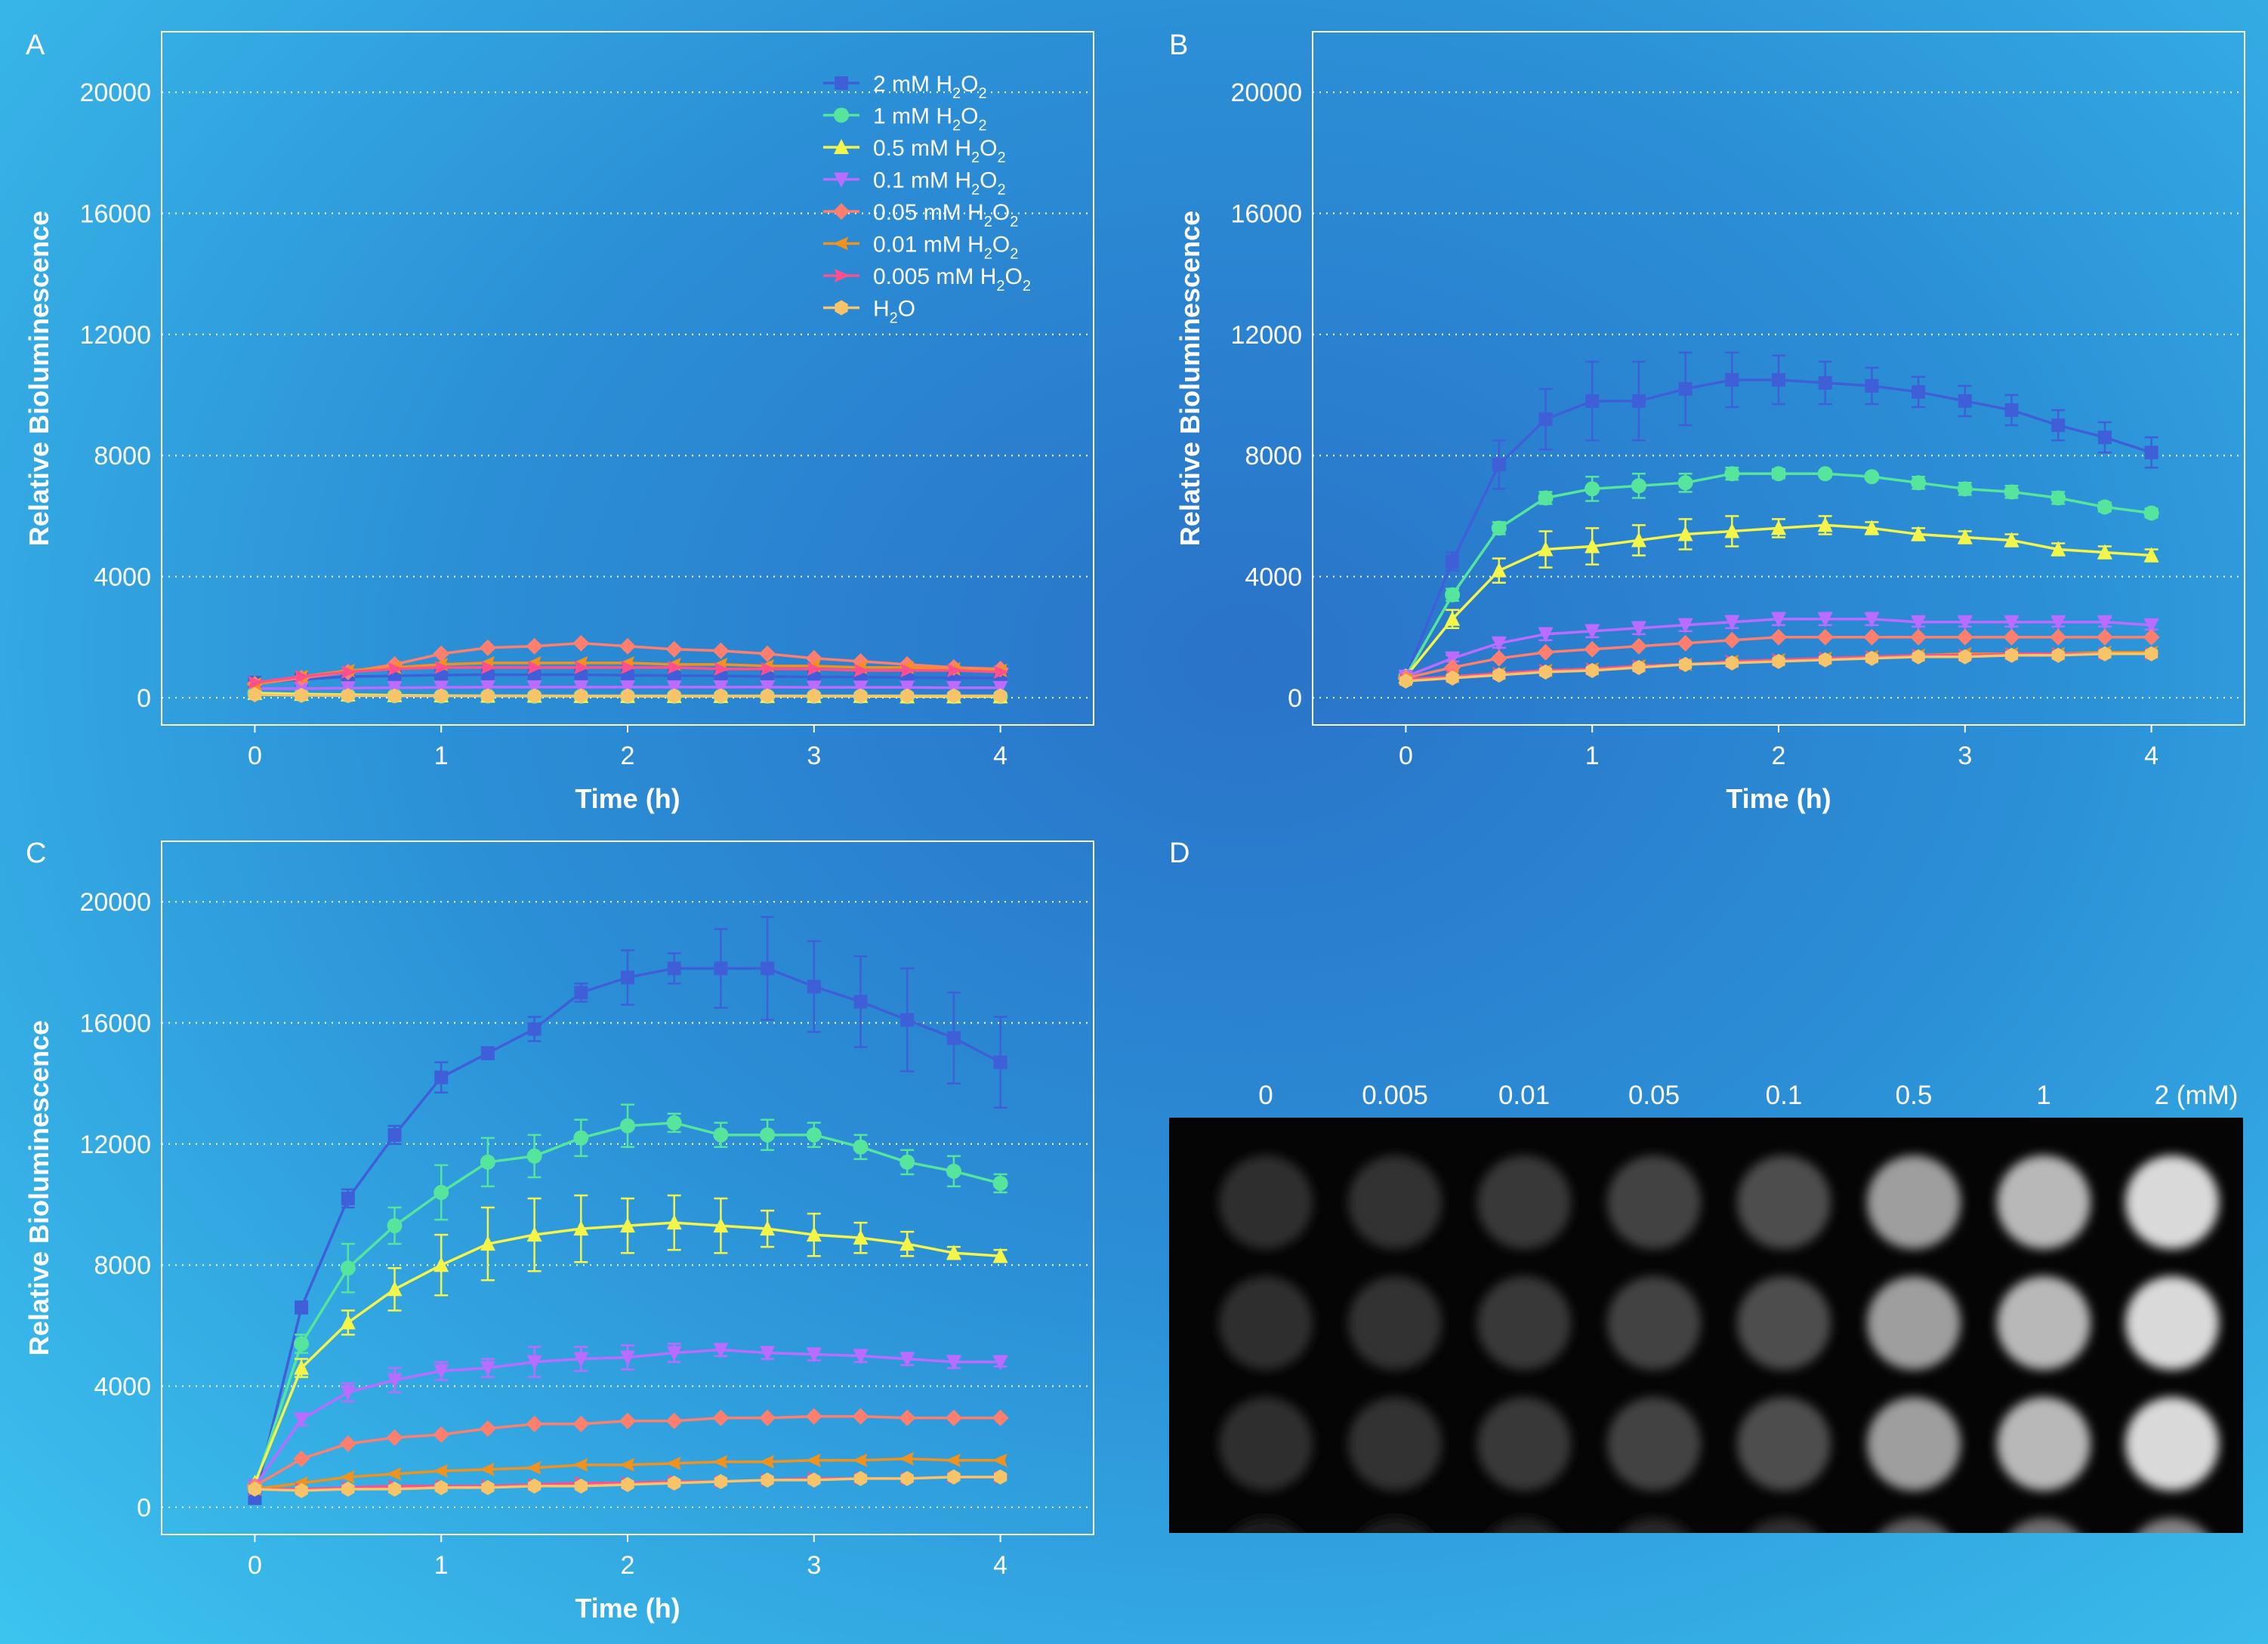  Describe the element at coordinates (869, 312) in the screenshot. I see `legend-item-7: H2O` at that location.